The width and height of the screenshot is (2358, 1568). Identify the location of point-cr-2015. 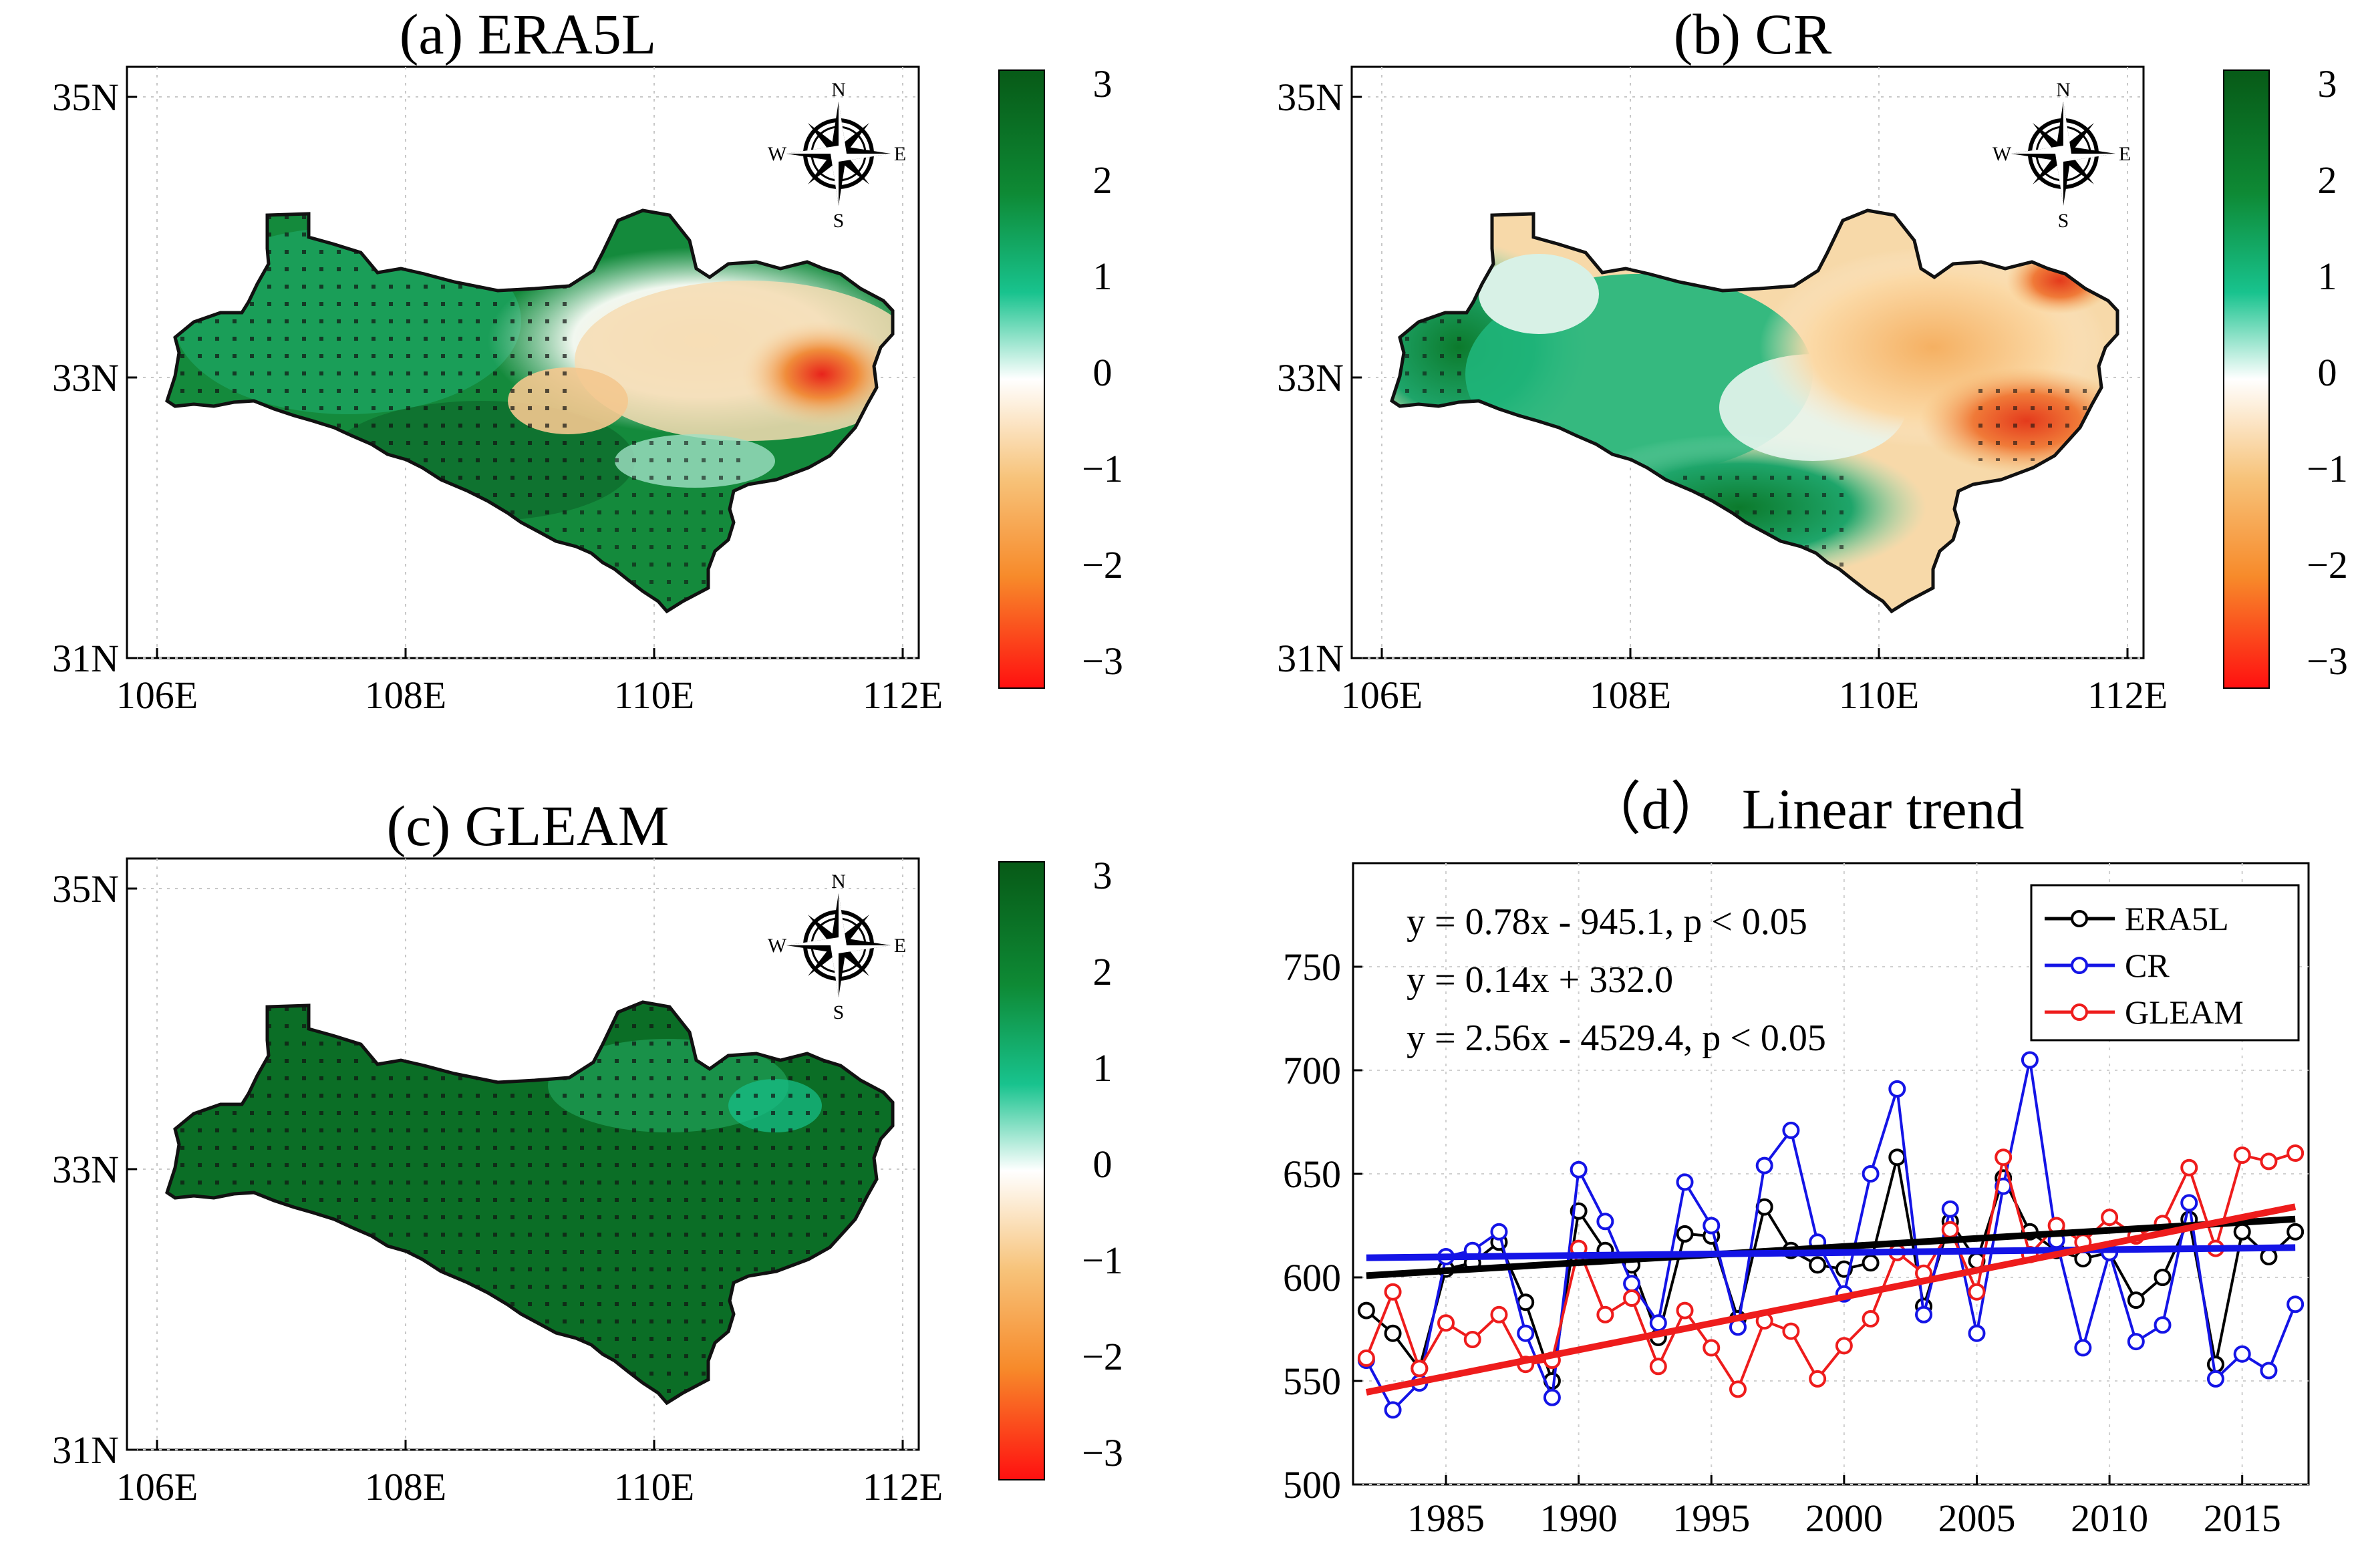
(2242, 1354).